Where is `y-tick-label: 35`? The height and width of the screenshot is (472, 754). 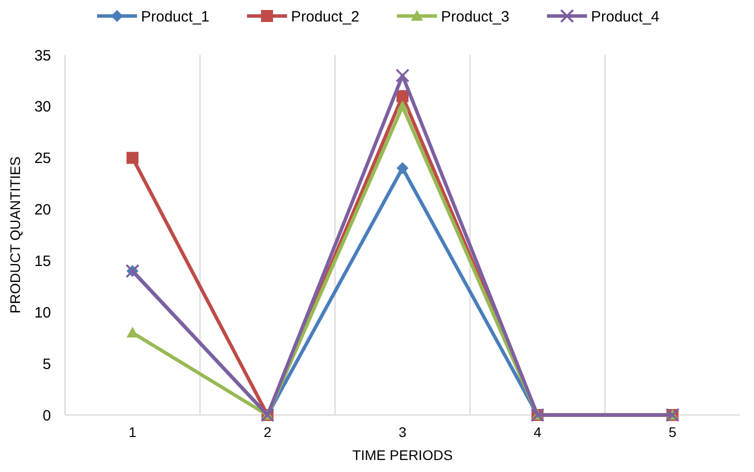
y-tick-label: 35 is located at coordinates (42, 55).